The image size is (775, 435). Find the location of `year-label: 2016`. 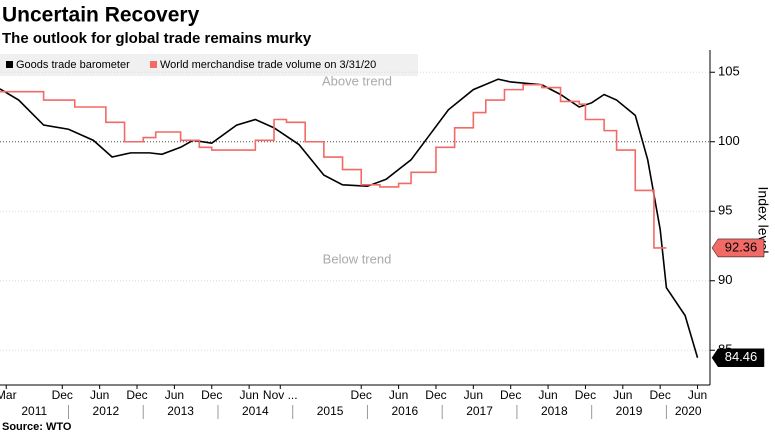

year-label: 2016 is located at coordinates (404, 411).